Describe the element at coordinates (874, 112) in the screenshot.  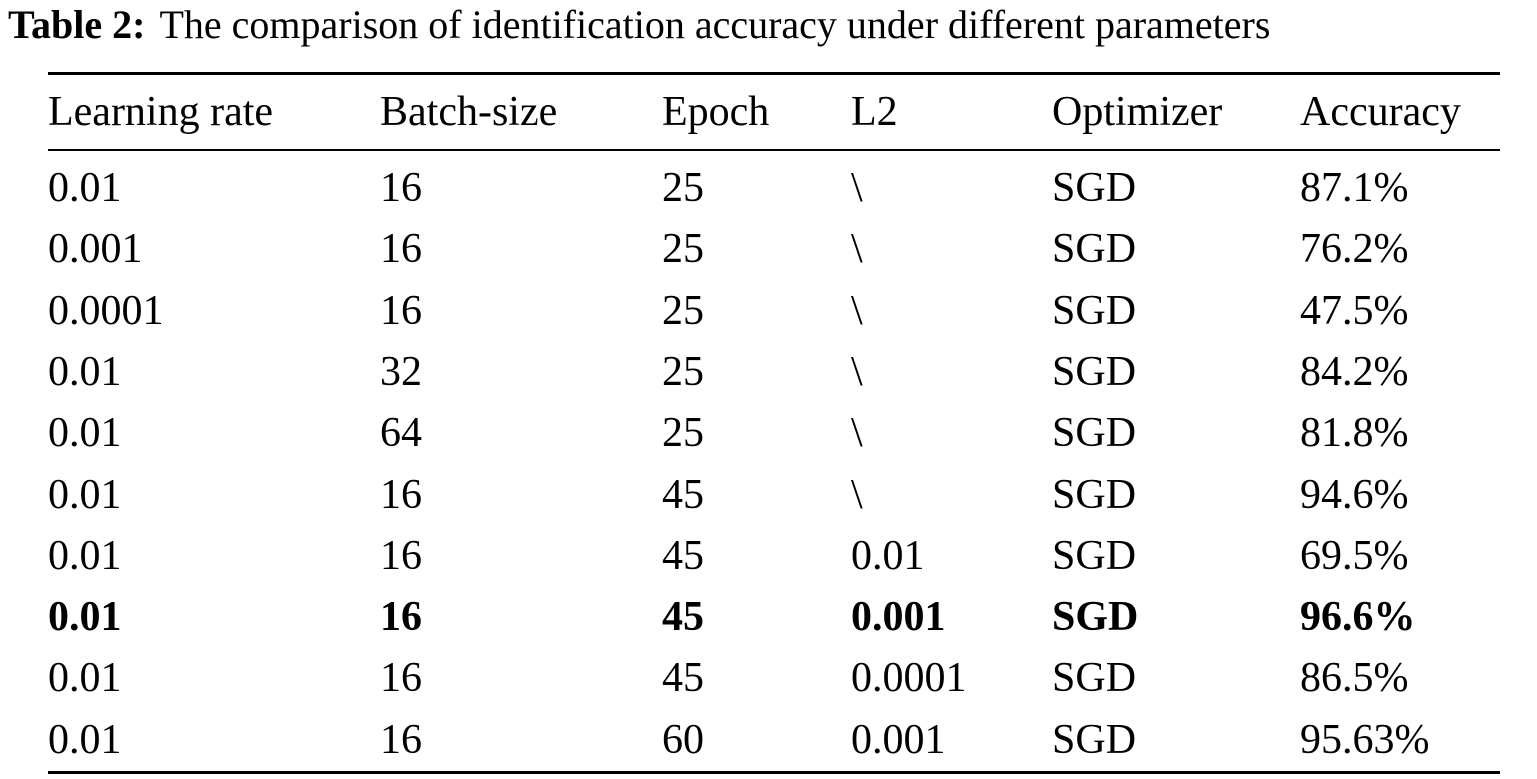
I see `header-cell: L2` at that location.